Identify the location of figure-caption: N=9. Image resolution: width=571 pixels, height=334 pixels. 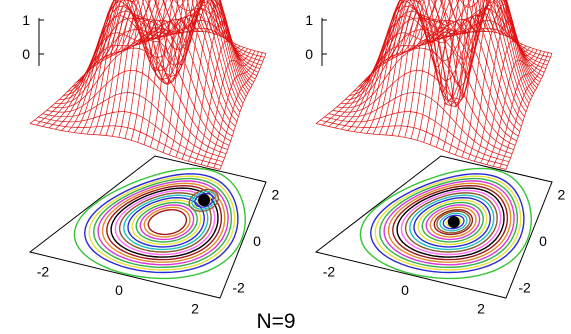
(275, 321).